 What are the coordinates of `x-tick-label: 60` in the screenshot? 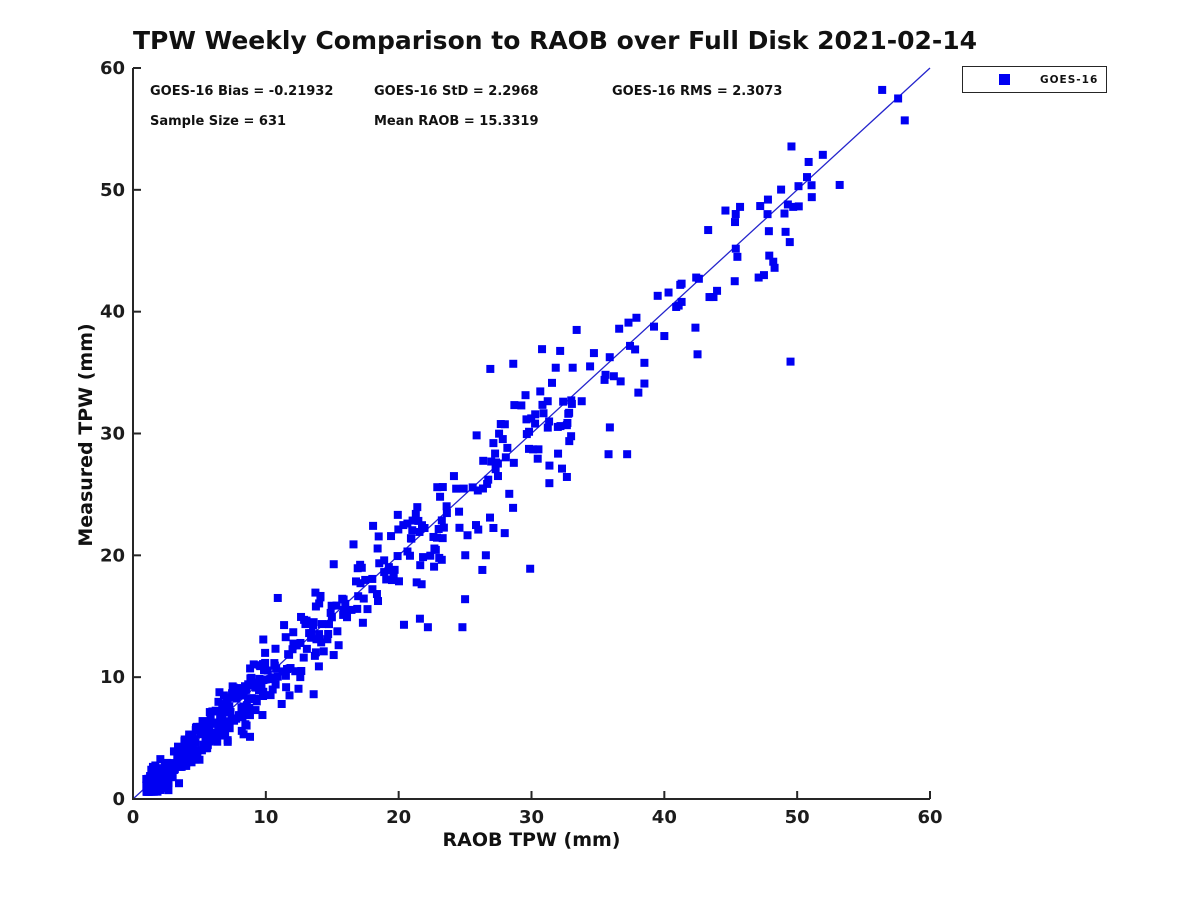 It's located at (929, 817).